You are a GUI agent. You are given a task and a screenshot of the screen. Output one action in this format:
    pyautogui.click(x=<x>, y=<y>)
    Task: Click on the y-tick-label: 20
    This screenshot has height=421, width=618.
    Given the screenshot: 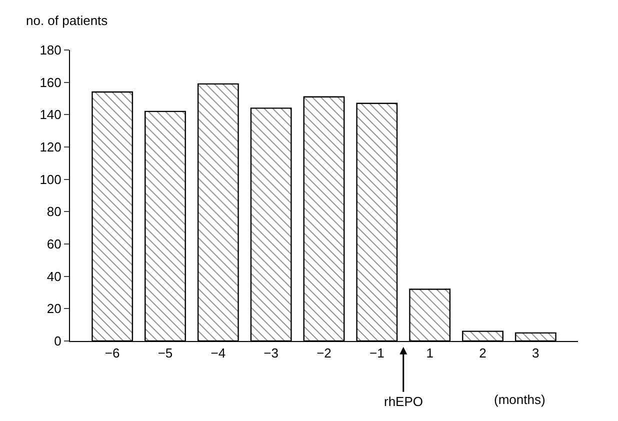 What is the action you would take?
    pyautogui.click(x=54, y=308)
    